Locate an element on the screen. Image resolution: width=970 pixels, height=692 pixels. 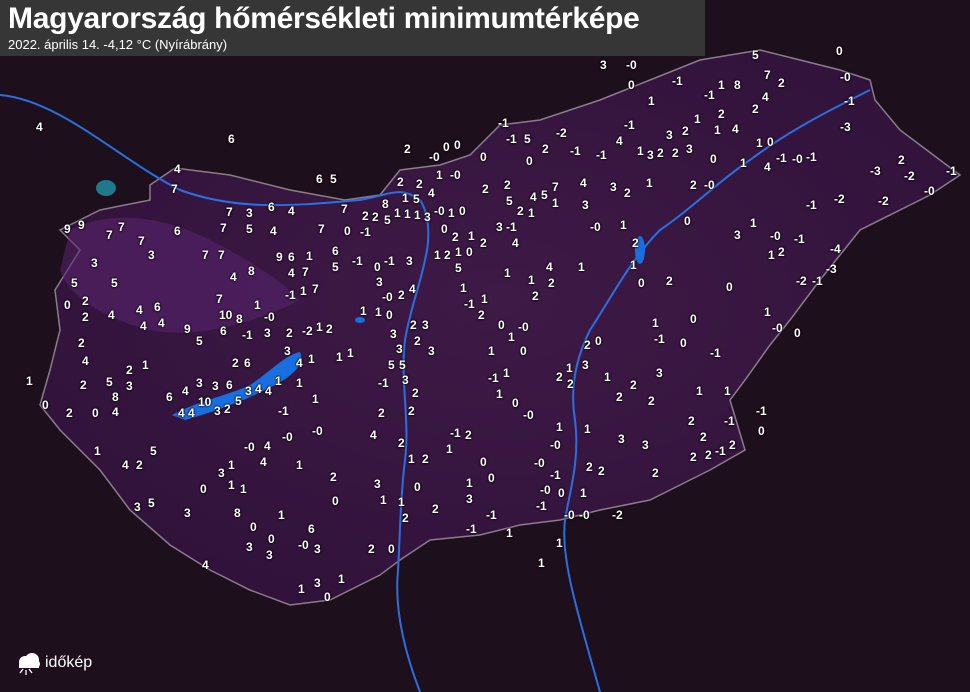
lake-tisza is located at coordinates (640, 250).